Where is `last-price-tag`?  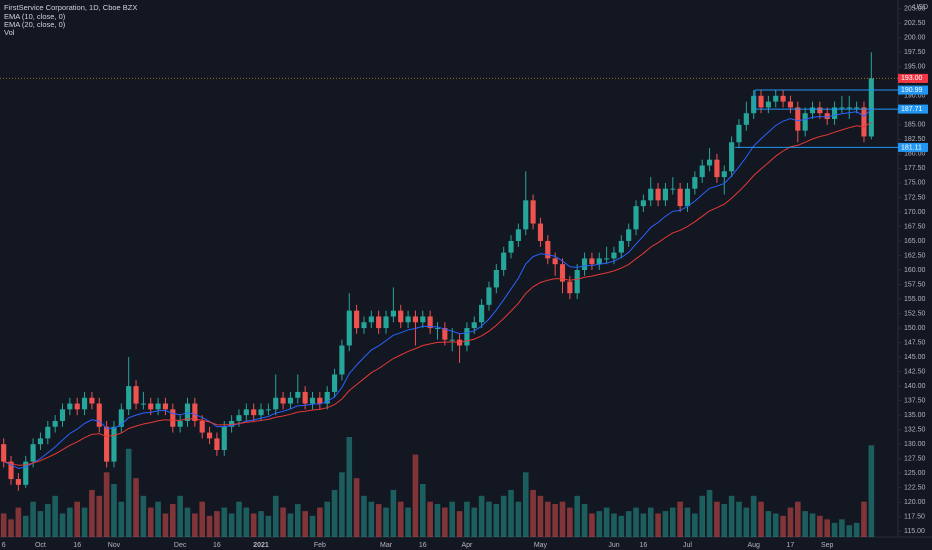 last-price-tag is located at coordinates (913, 78).